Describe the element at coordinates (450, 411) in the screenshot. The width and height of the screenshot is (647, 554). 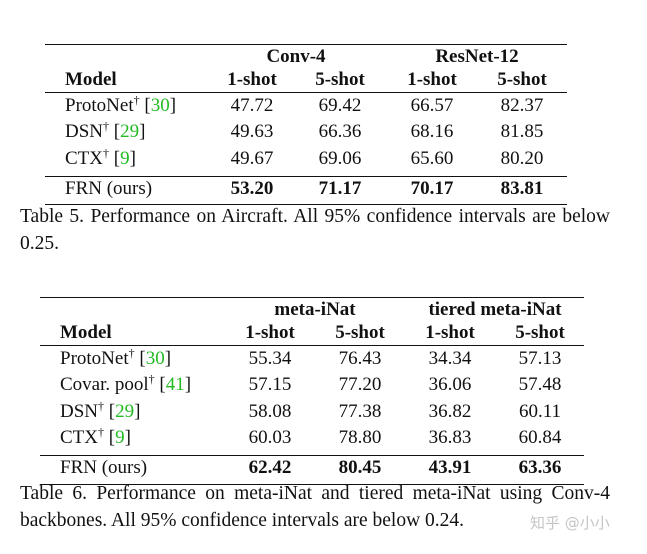
I see `cell-value: 36.82` at that location.